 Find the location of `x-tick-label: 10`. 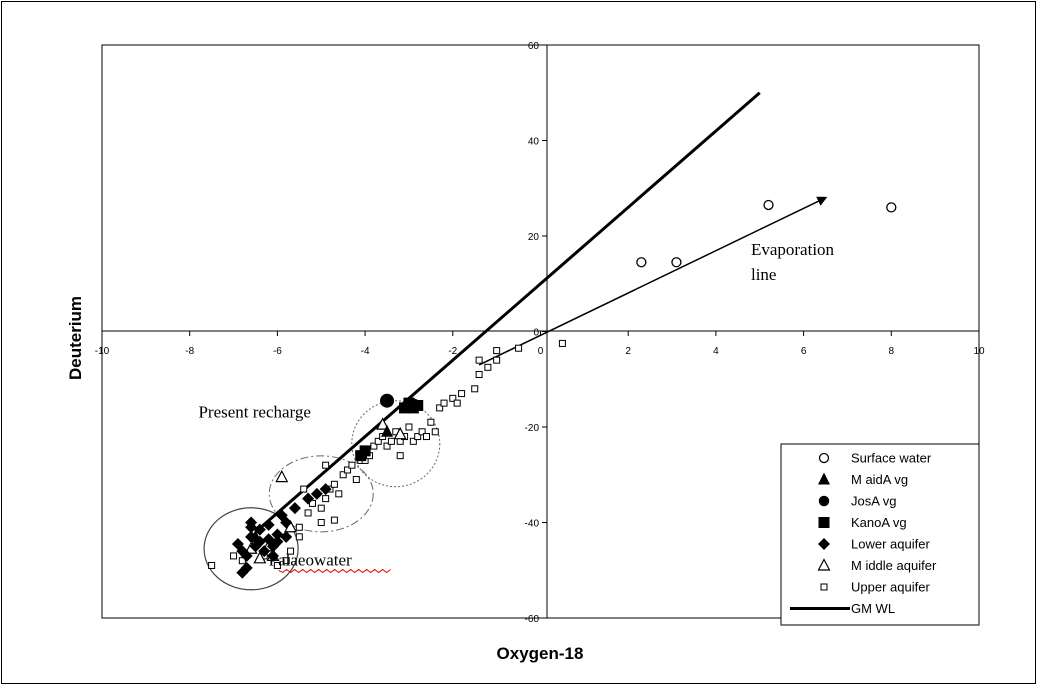

x-tick-label: 10 is located at coordinates (979, 351).